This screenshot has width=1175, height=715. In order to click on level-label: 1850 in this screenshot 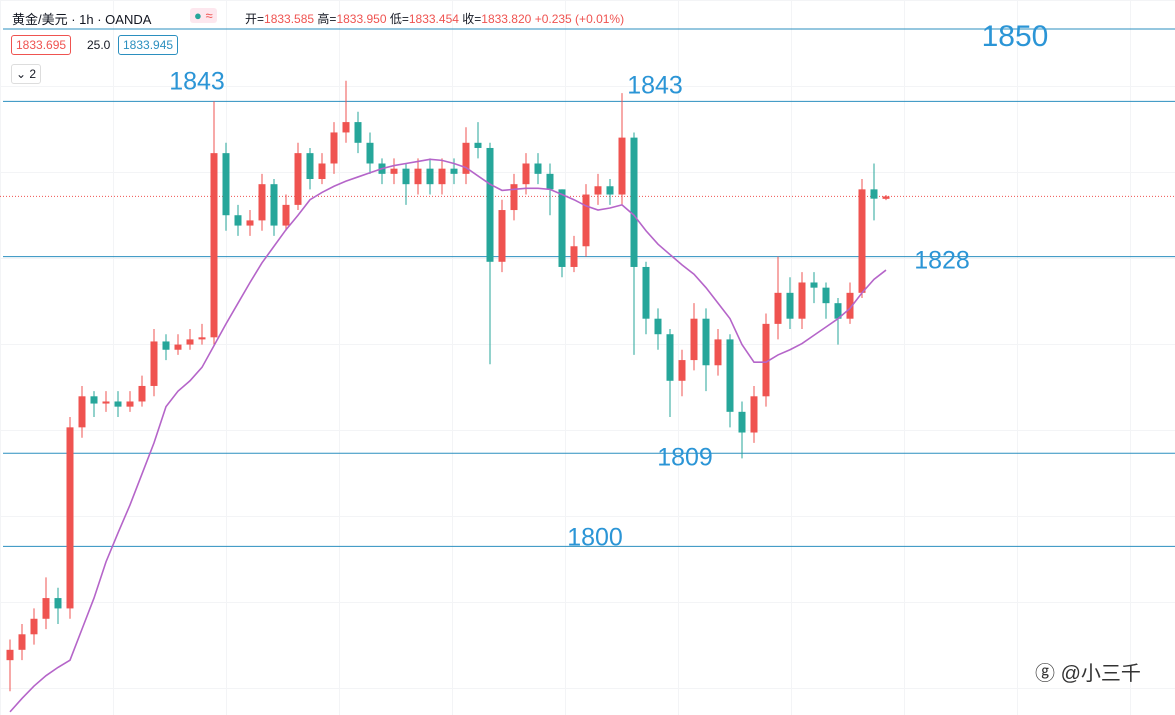, I will do `click(1015, 36)`.